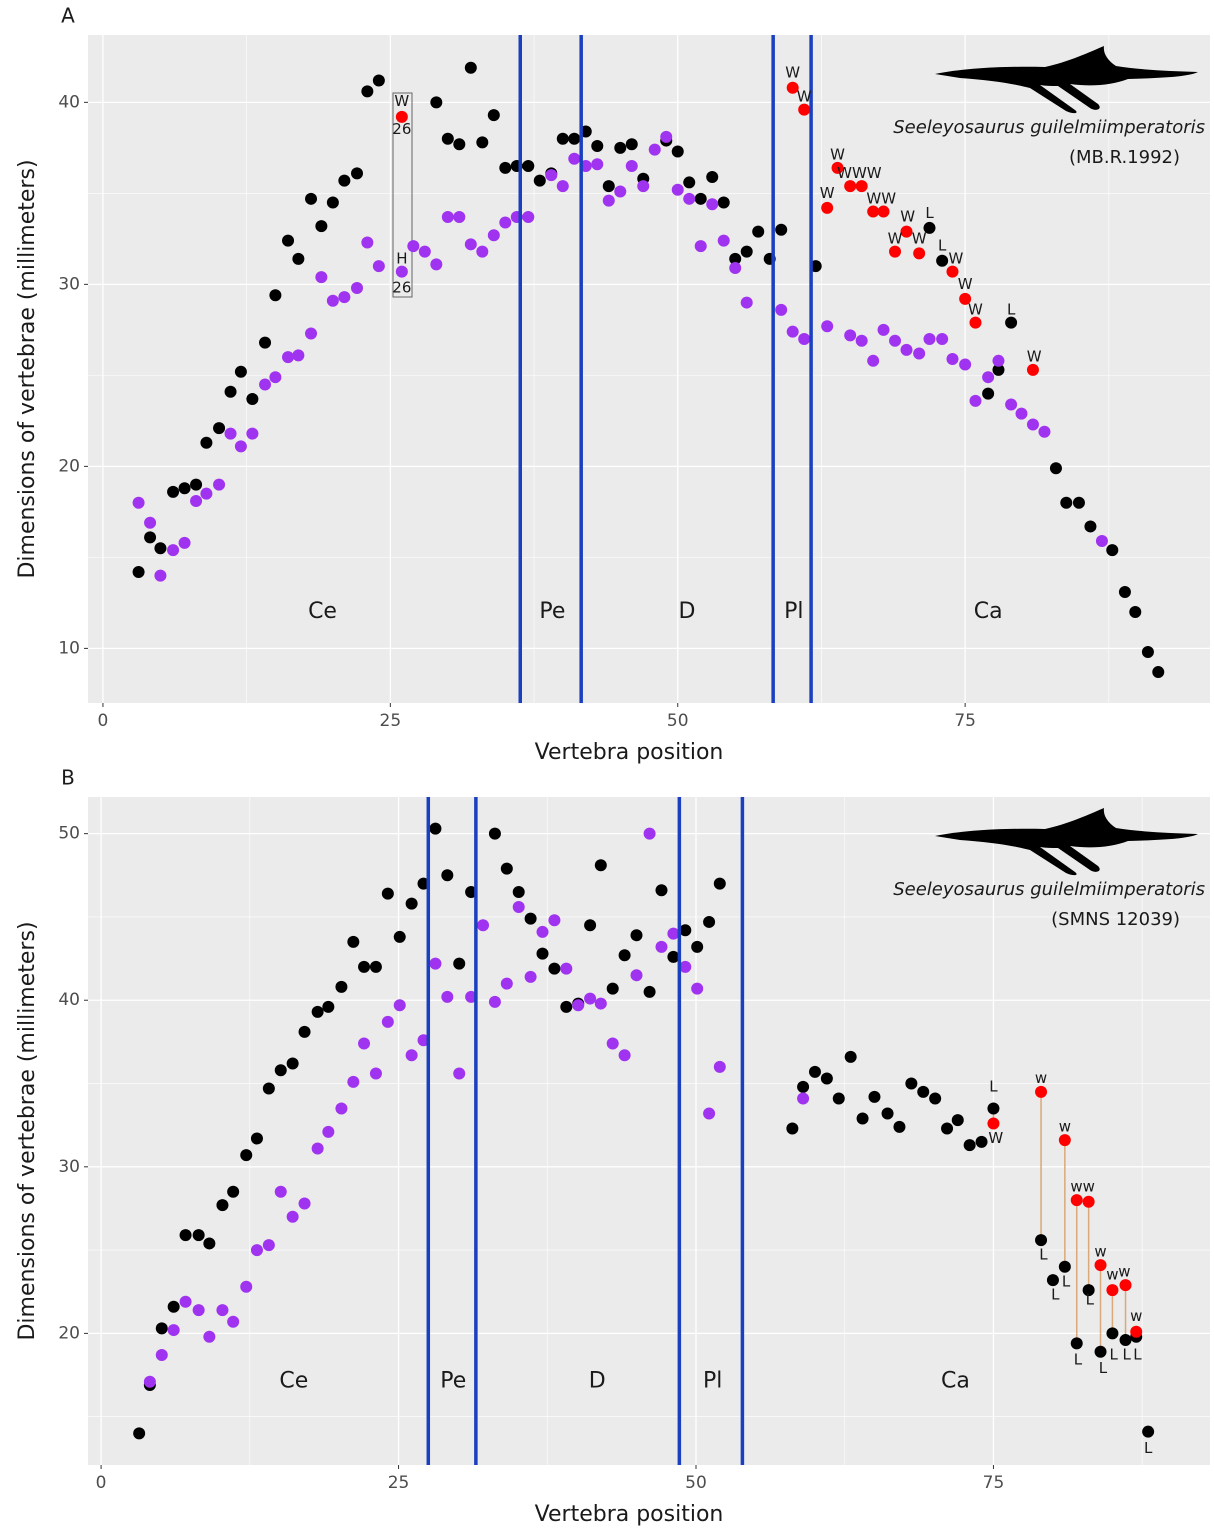 This screenshot has width=1214, height=1528. Describe the element at coordinates (69, 1167) in the screenshot. I see `y-tick-label: 30` at that location.